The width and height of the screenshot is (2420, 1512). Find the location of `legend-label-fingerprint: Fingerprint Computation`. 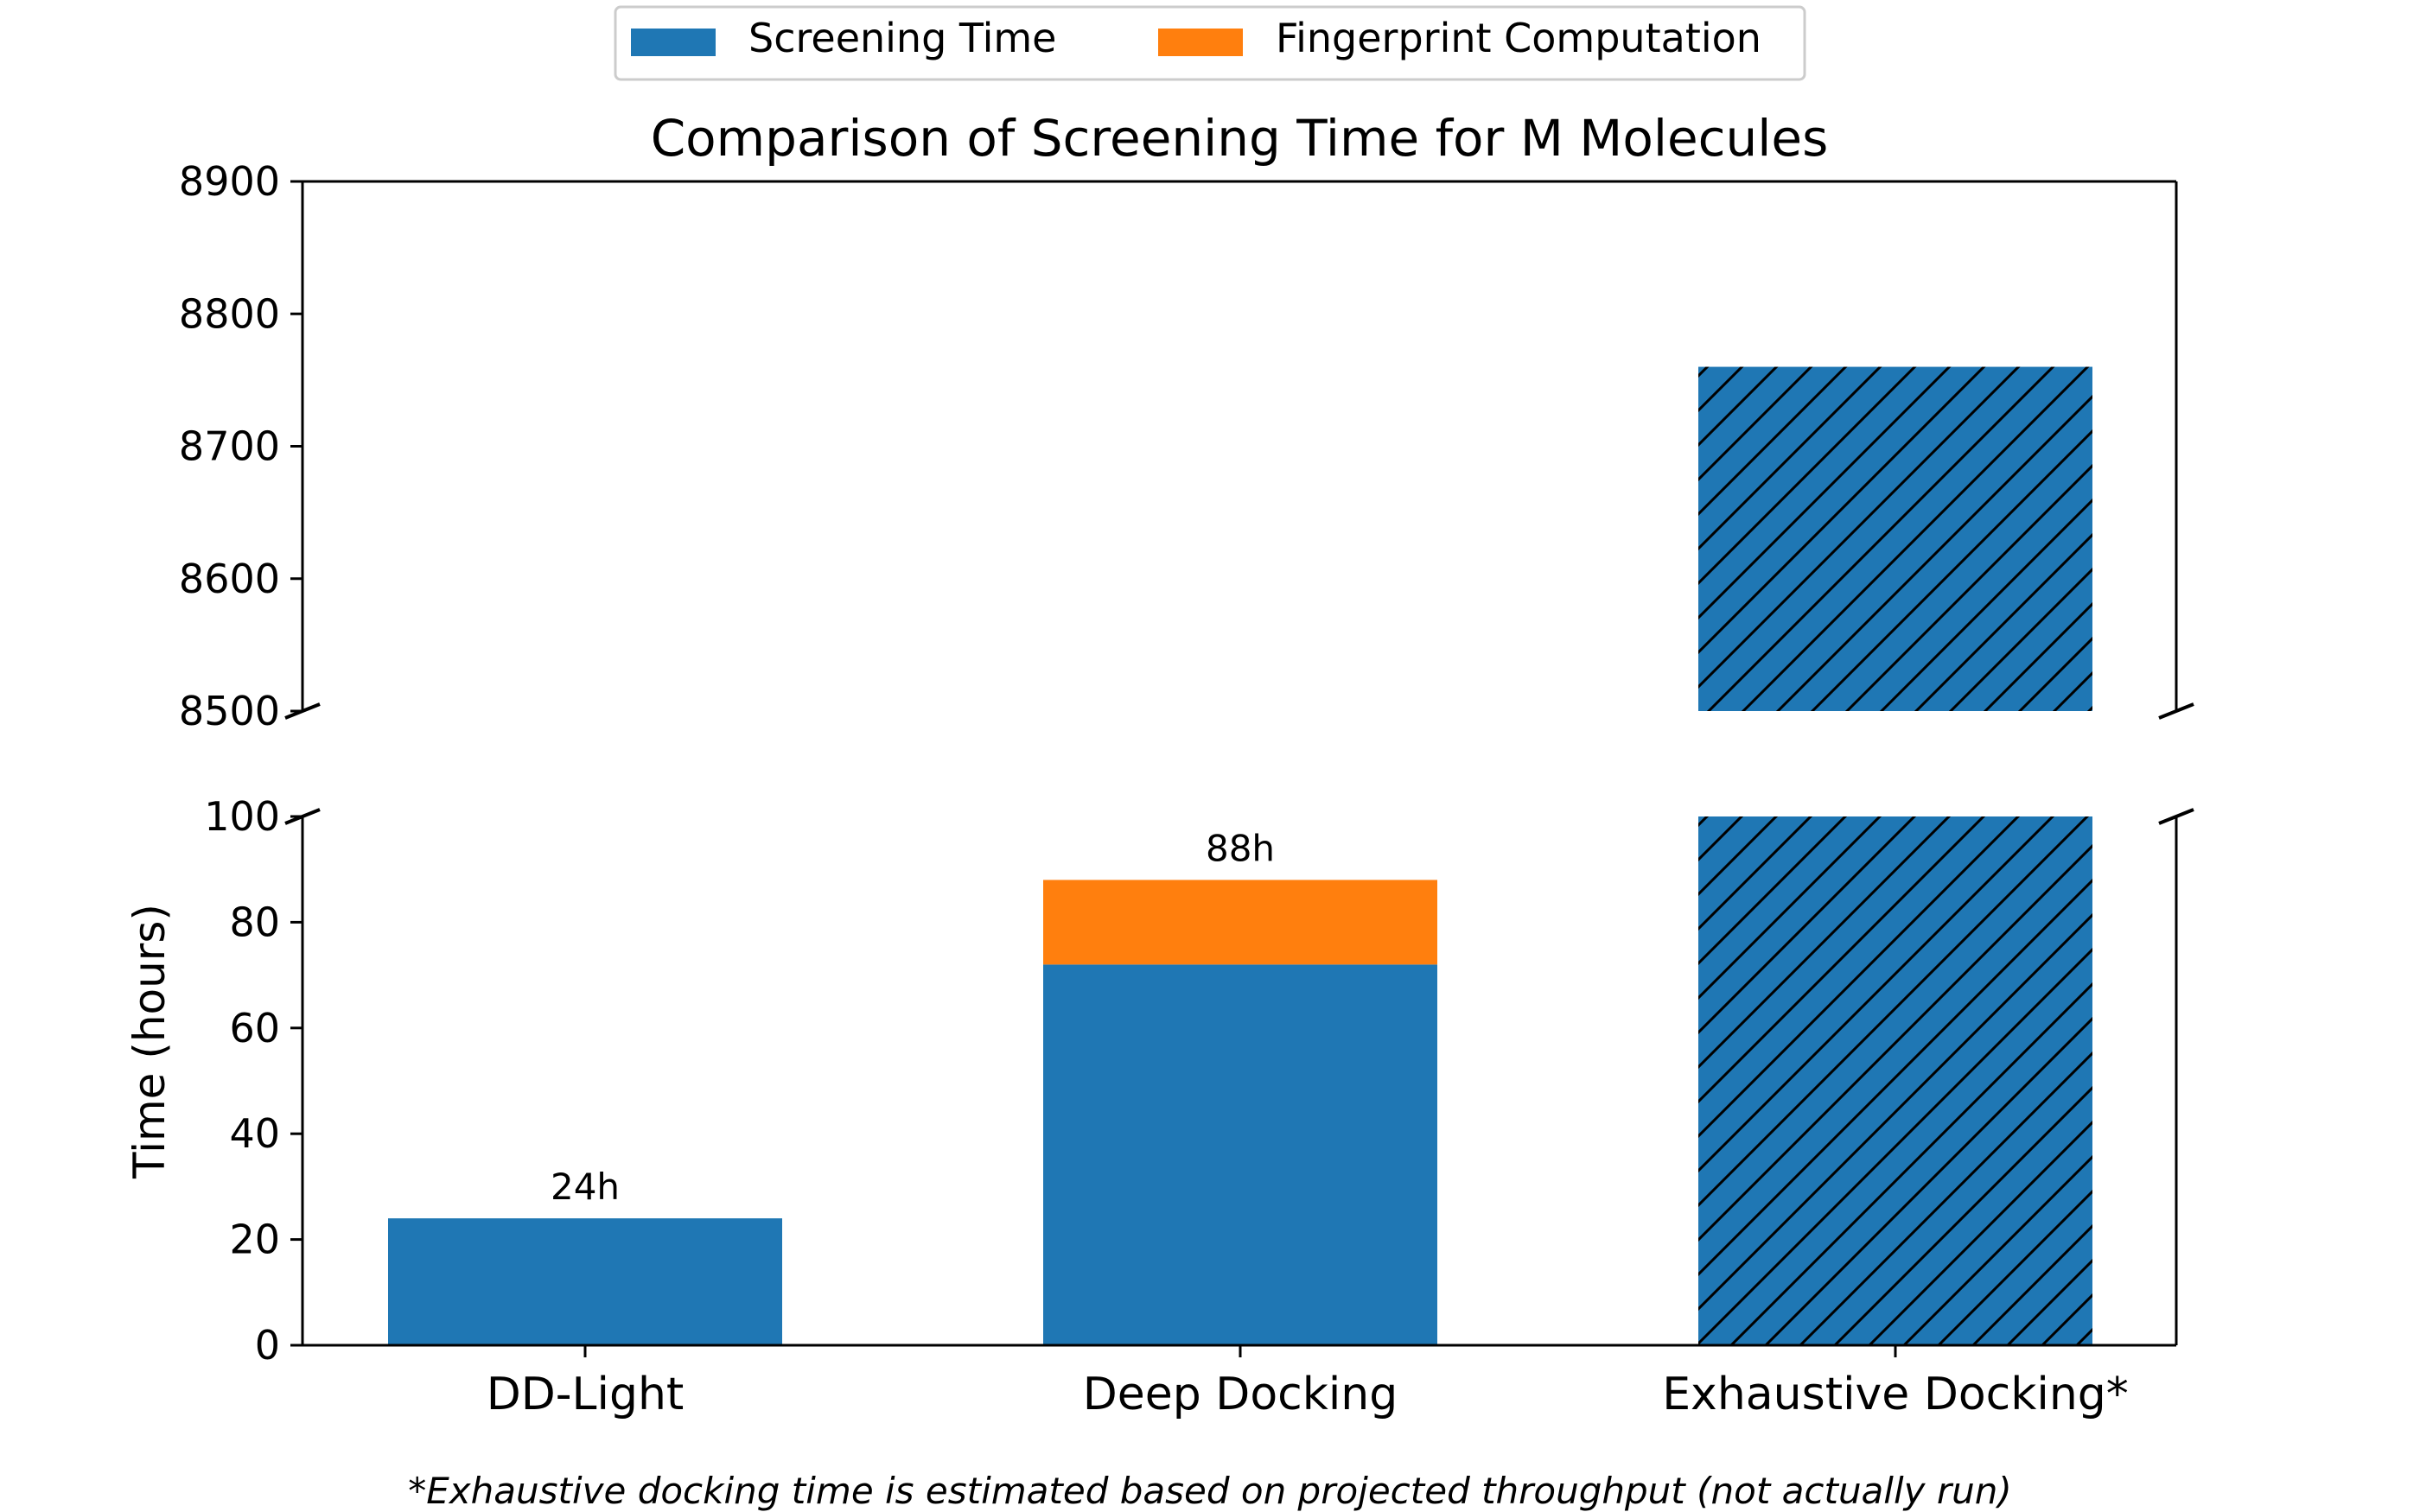

legend-label-fingerprint: Fingerprint Computation is located at coordinates (1518, 38).